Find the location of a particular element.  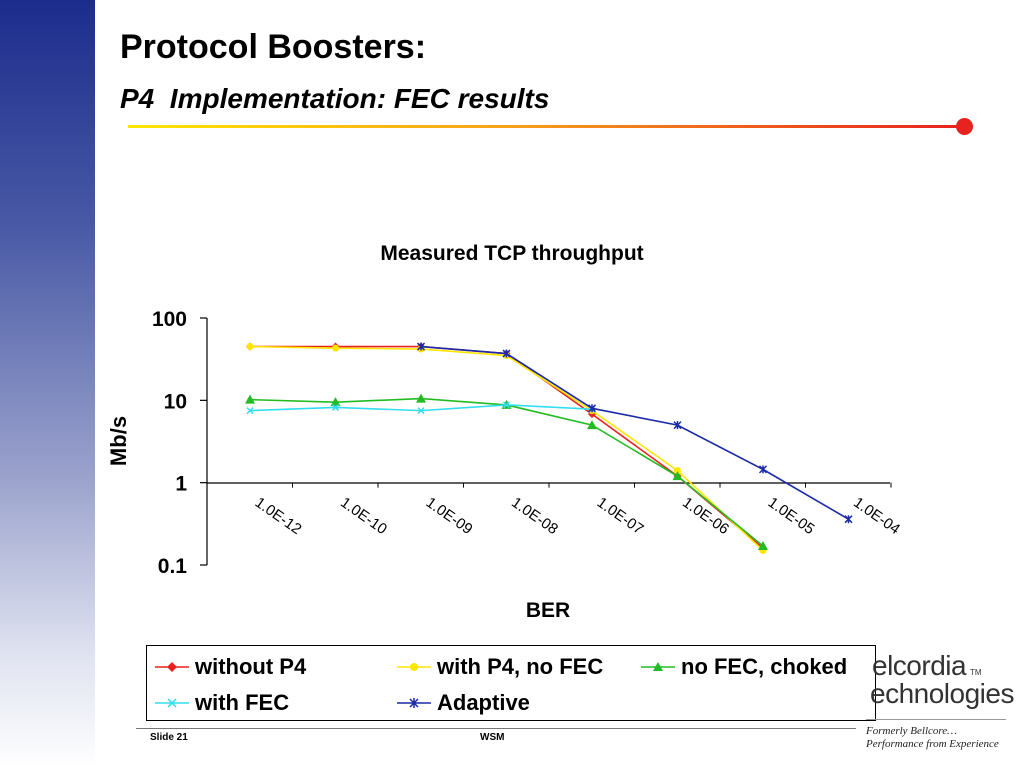

footer-rule is located at coordinates (496, 728).